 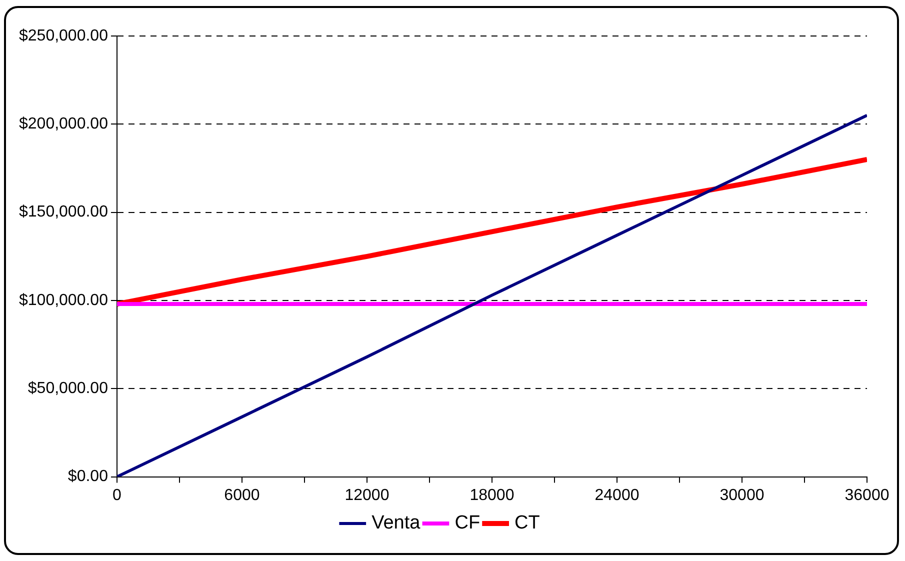 What do you see at coordinates (68, 389) in the screenshot?
I see `y-tick-label: $50,000.00` at bounding box center [68, 389].